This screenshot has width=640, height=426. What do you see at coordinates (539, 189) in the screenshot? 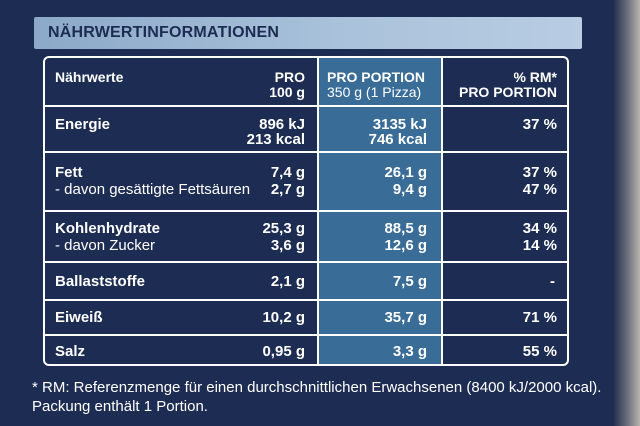
I see `row-saturated-fat-rm: 47 %` at bounding box center [539, 189].